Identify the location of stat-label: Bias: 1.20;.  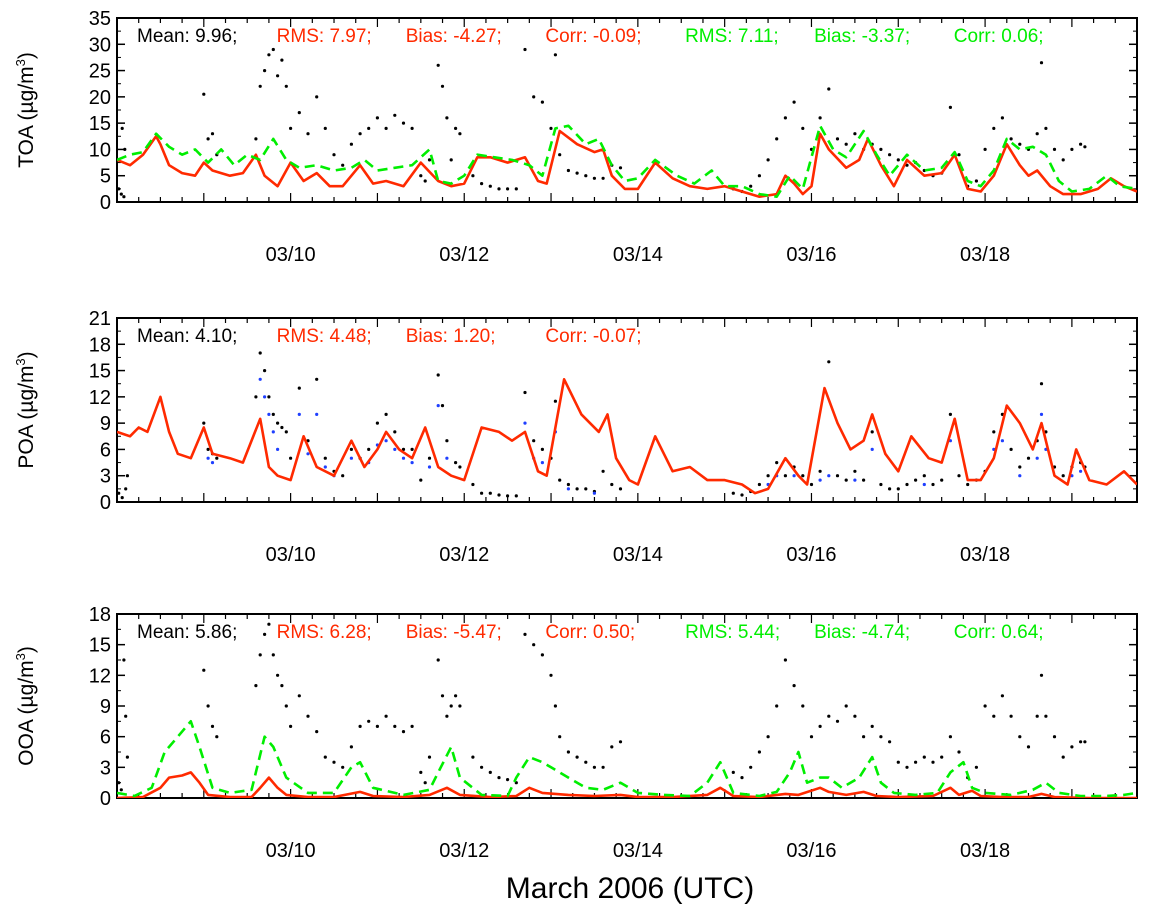
(451, 336).